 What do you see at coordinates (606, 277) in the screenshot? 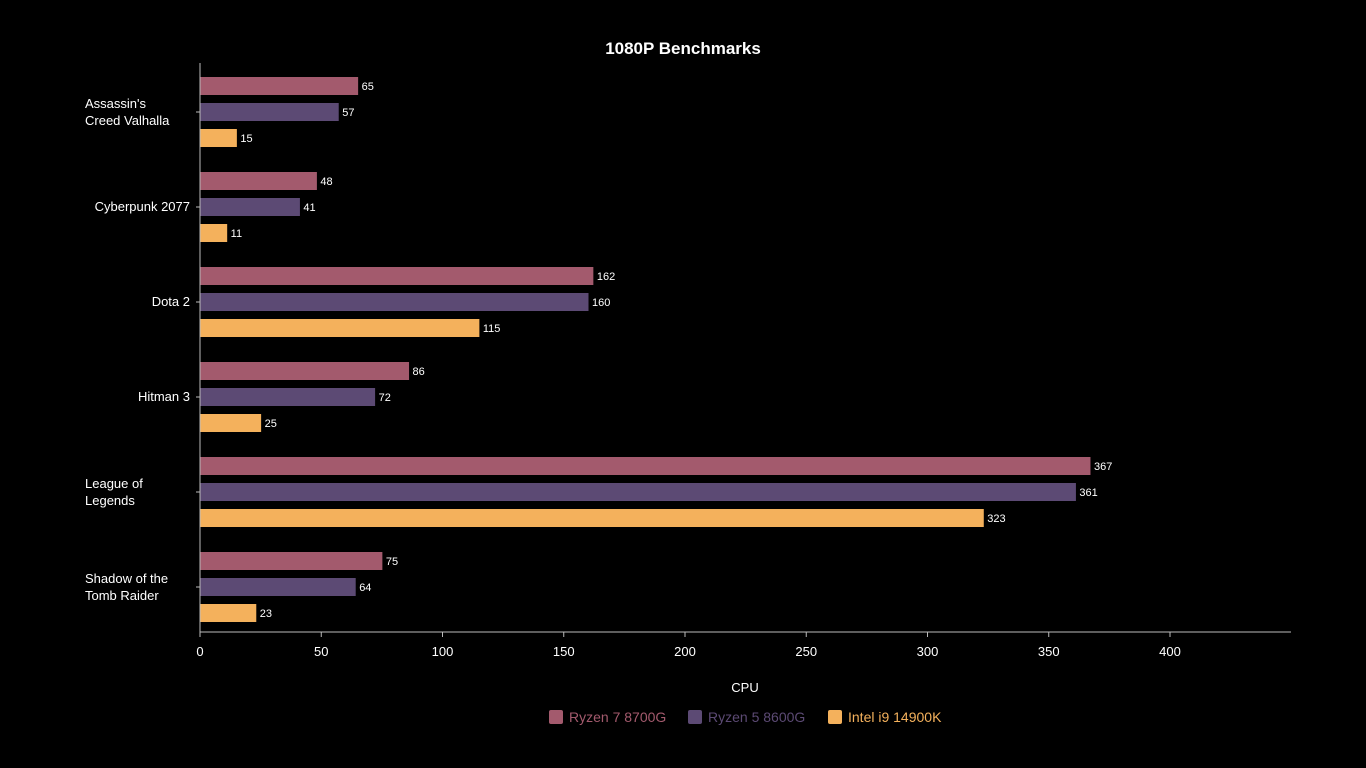
I see `data-label: 162` at bounding box center [606, 277].